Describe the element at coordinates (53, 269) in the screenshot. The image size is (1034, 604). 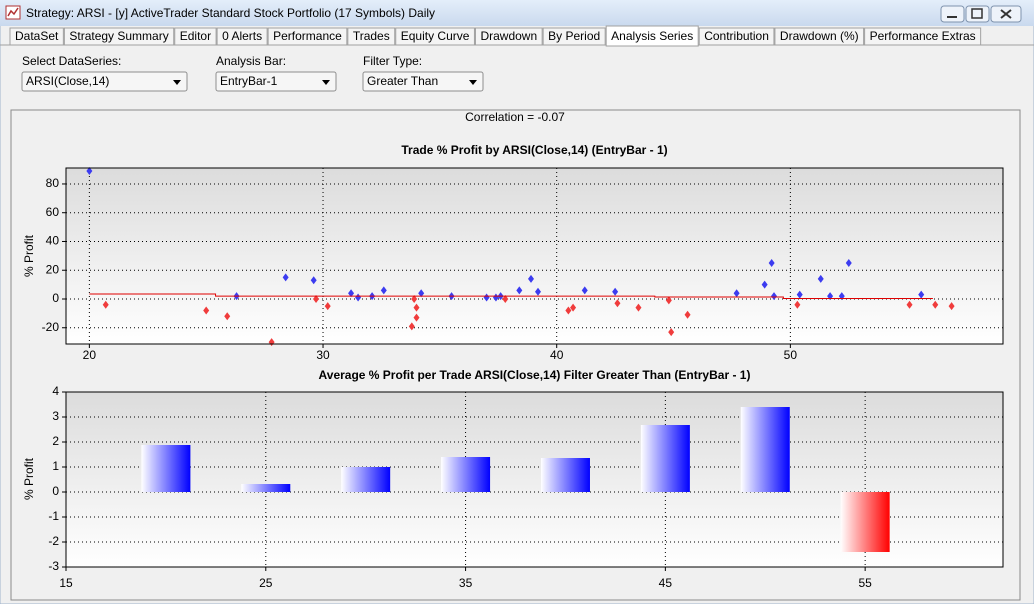
I see `y-tick-label: 20` at that location.